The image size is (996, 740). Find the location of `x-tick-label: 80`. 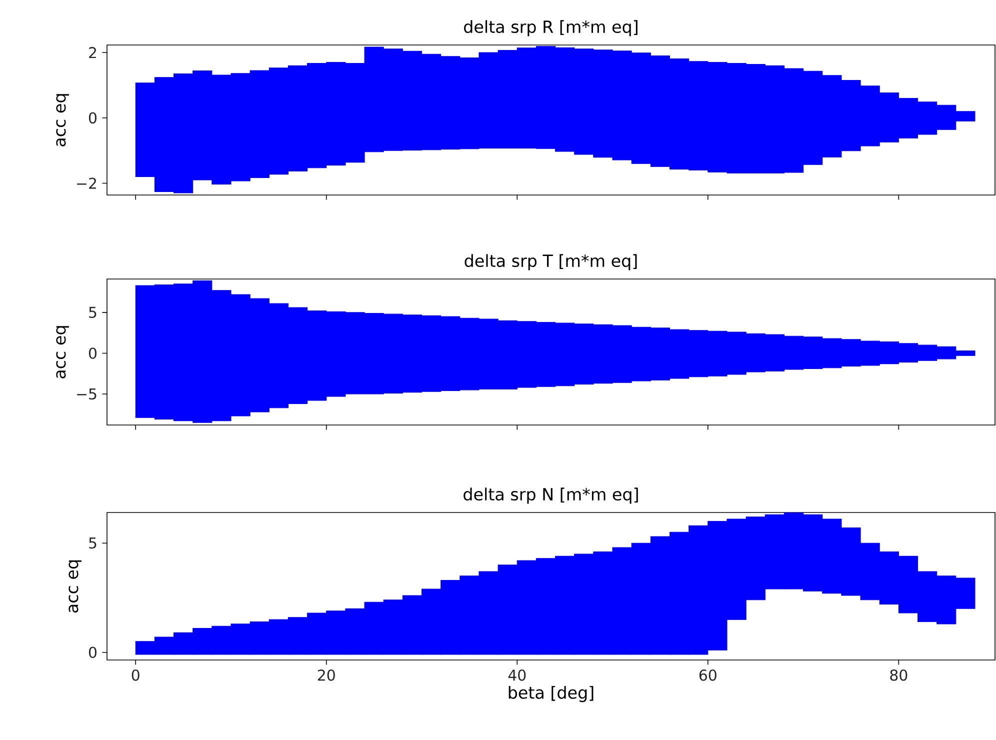

x-tick-label: 80 is located at coordinates (899, 675).